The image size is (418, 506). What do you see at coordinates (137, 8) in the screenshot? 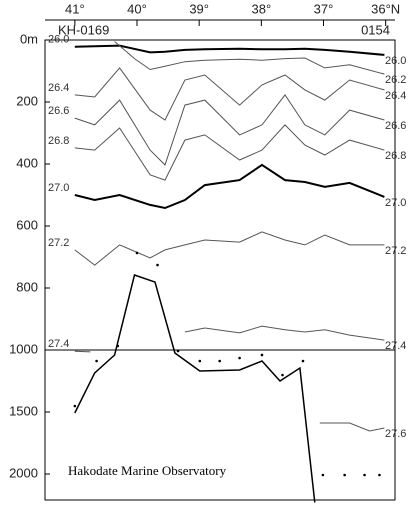
I see `x-tick-label: 40°` at bounding box center [137, 8].